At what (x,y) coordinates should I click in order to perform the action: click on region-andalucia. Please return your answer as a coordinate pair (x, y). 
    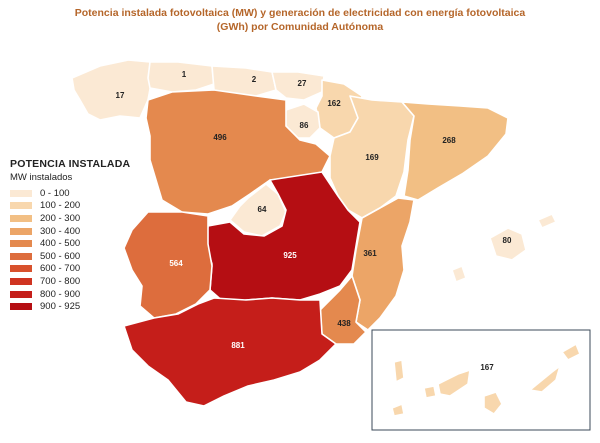
    Looking at the image, I should click on (230, 352).